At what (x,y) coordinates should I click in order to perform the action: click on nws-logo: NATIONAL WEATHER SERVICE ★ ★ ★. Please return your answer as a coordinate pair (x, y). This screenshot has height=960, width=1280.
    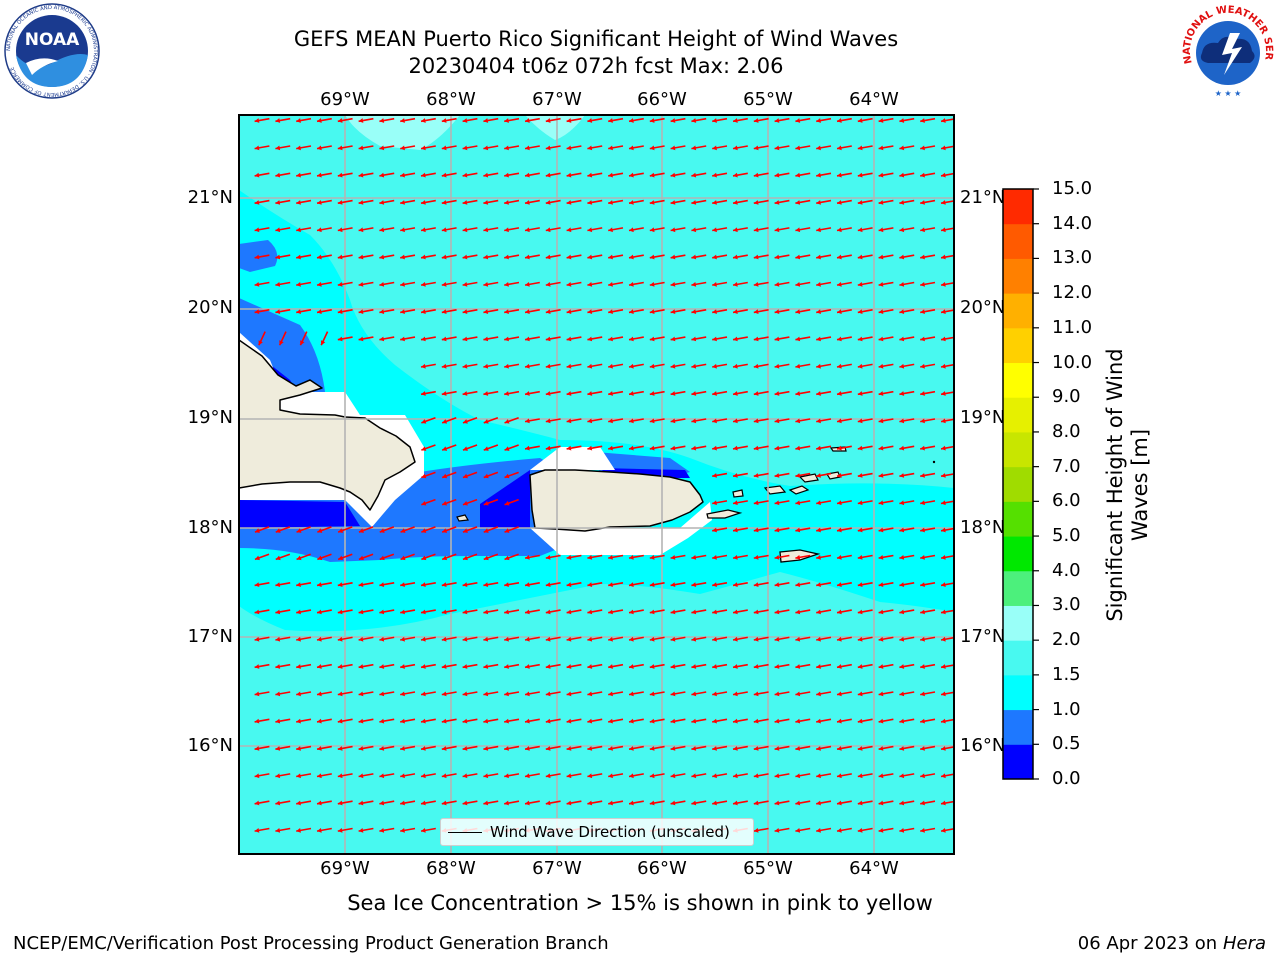
    Looking at the image, I should click on (1226, 49).